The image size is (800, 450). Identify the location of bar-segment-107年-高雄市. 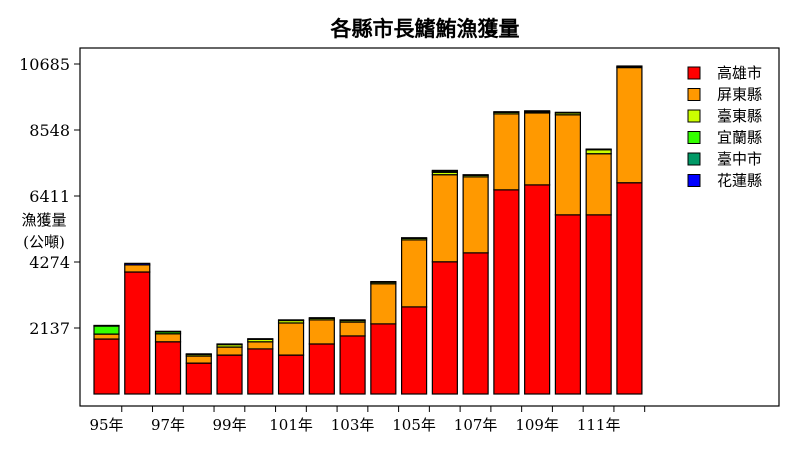
(475, 323).